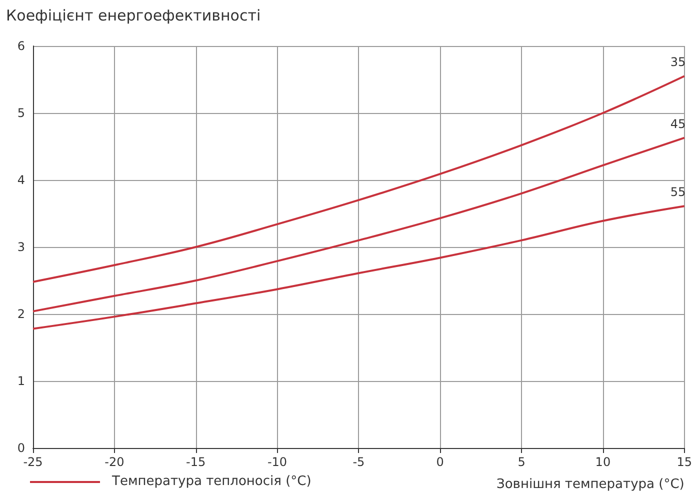 This screenshot has height=493, width=695. I want to click on x-tick-label: 15, so click(684, 462).